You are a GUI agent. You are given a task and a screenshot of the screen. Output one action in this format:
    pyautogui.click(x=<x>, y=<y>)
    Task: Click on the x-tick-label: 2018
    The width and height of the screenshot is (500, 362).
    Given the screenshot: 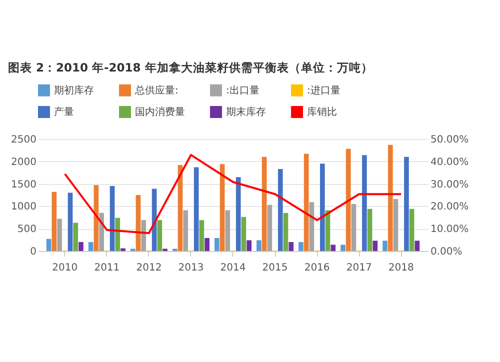 What is the action you would take?
    pyautogui.click(x=401, y=268)
    